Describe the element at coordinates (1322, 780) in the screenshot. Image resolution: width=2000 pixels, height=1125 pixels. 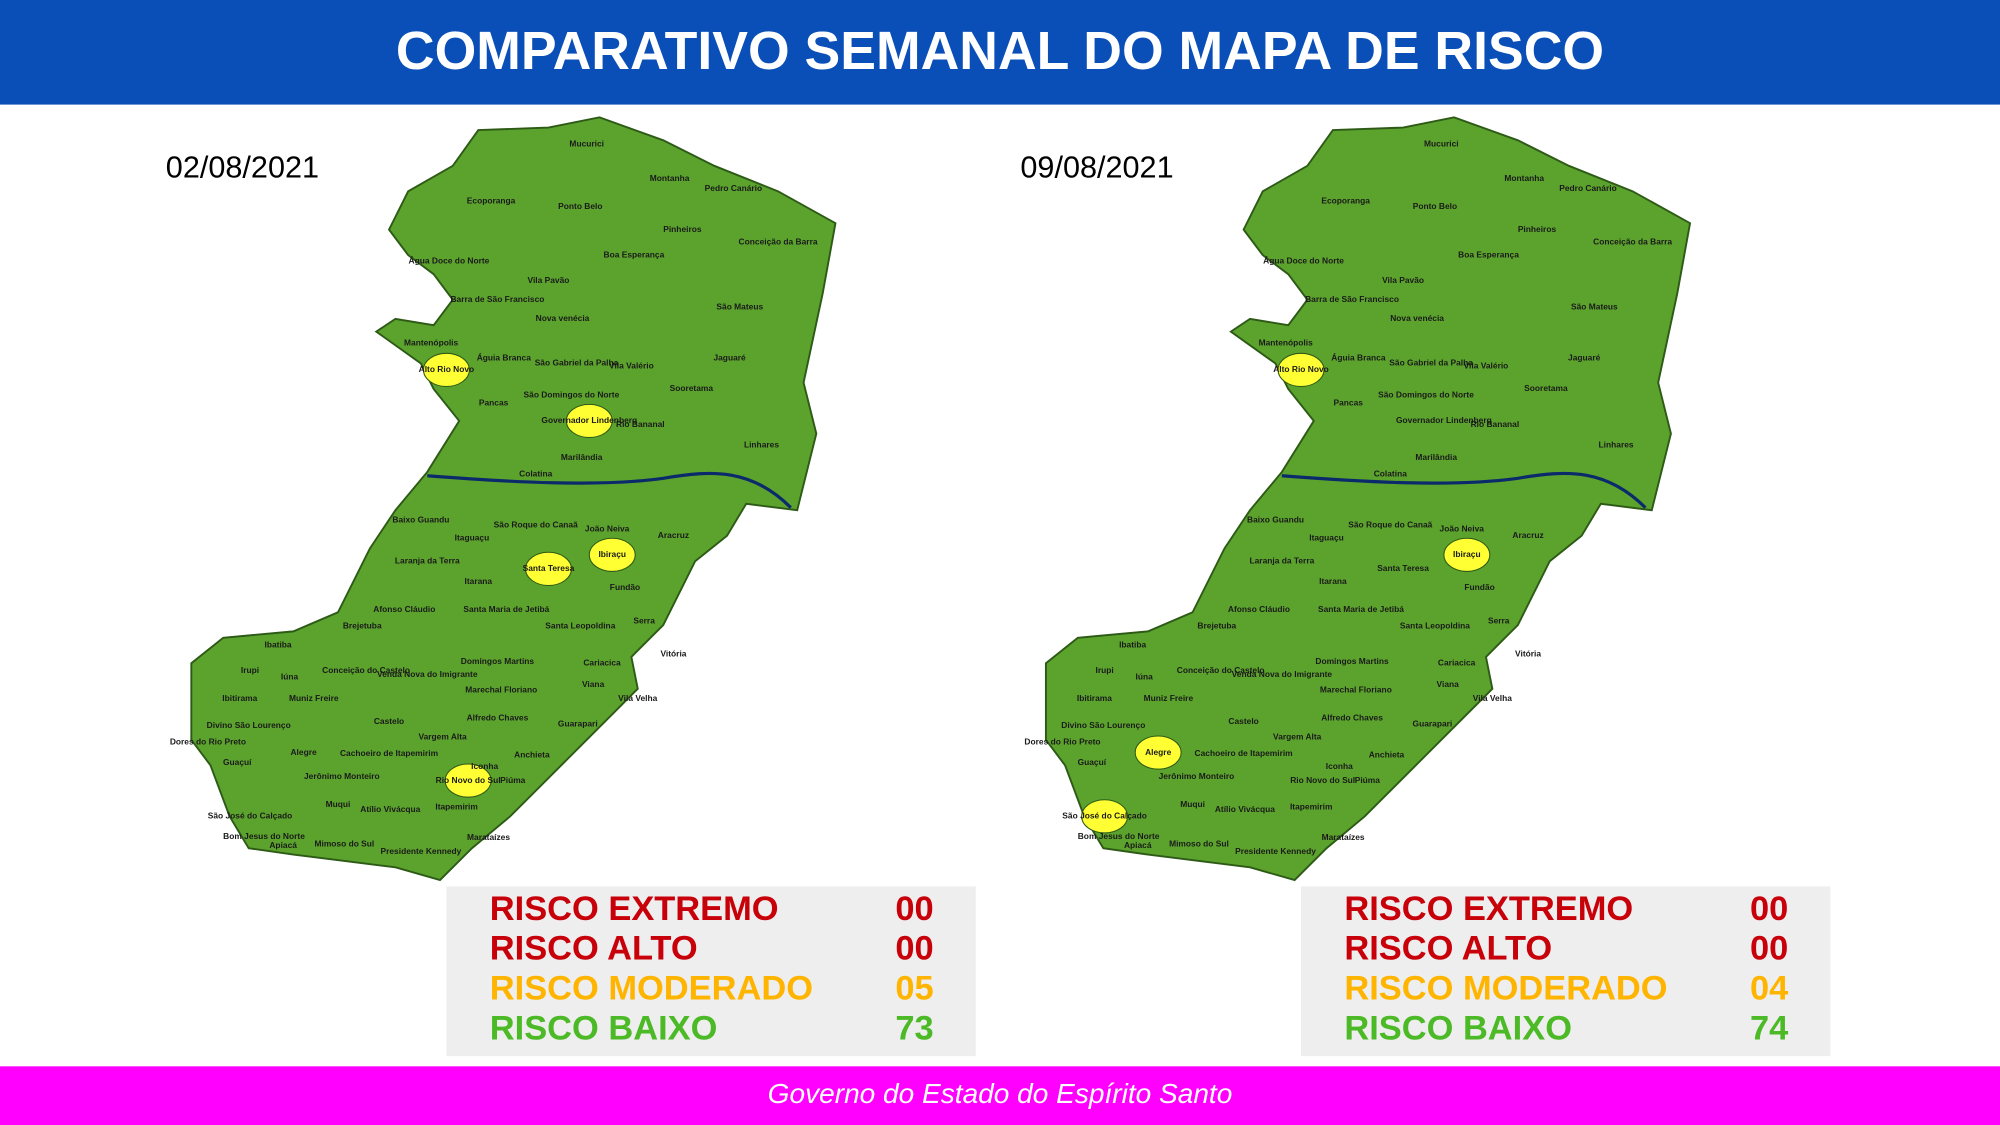
I see `municipality-label: Rio Novo do Sul` at that location.